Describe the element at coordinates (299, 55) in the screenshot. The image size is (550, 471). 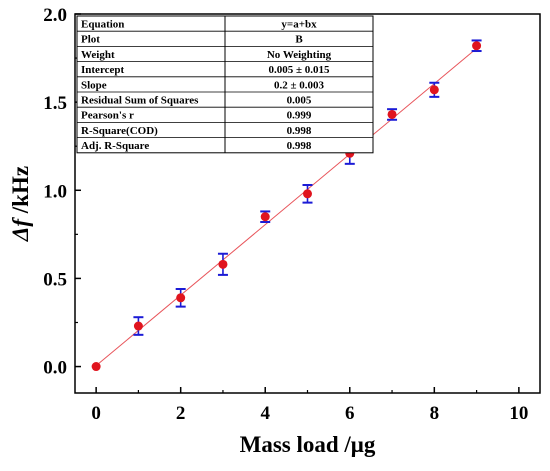
I see `fit-table-value: No Weighting` at that location.